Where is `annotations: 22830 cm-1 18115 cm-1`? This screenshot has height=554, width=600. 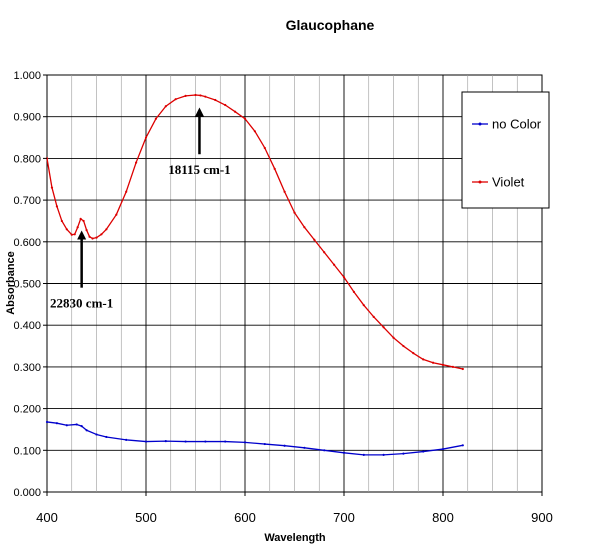
annotations: 22830 cm-1 18115 cm-1 is located at coordinates (140, 209).